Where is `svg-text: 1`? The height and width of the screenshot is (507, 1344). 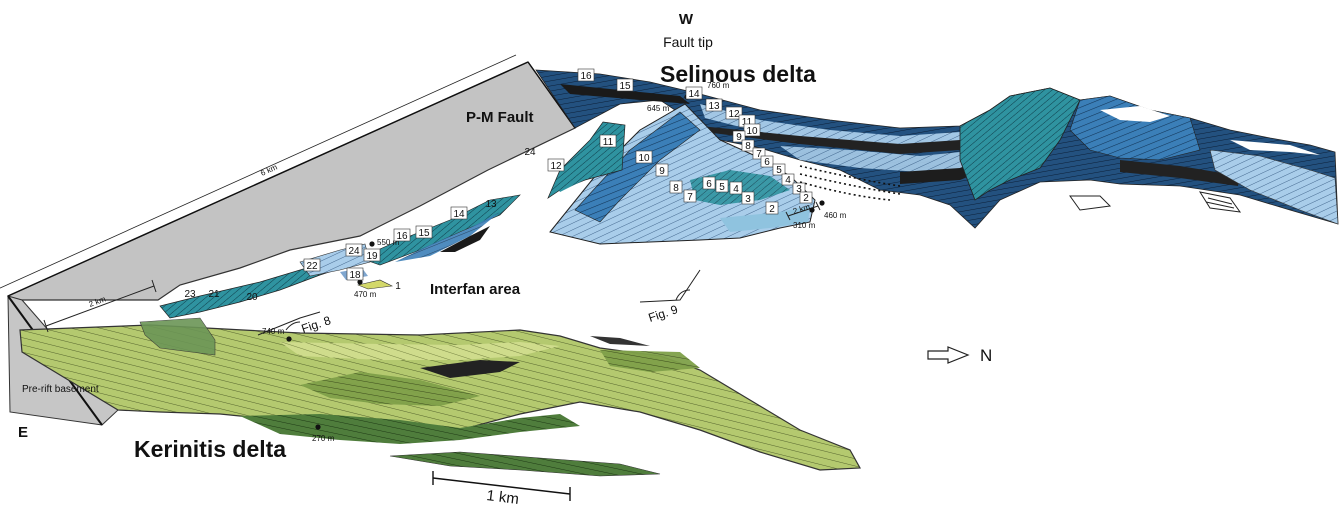 svg-text: 1 is located at coordinates (398, 286).